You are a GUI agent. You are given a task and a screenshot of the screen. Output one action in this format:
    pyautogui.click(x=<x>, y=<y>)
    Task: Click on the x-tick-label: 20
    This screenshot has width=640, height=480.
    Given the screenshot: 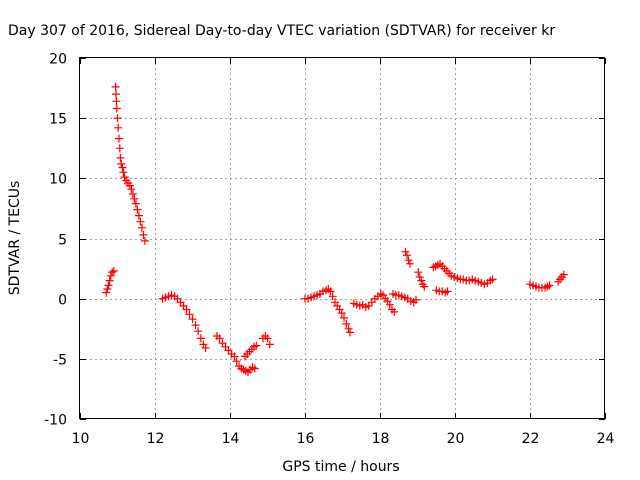 What is the action you would take?
    pyautogui.click(x=456, y=439)
    